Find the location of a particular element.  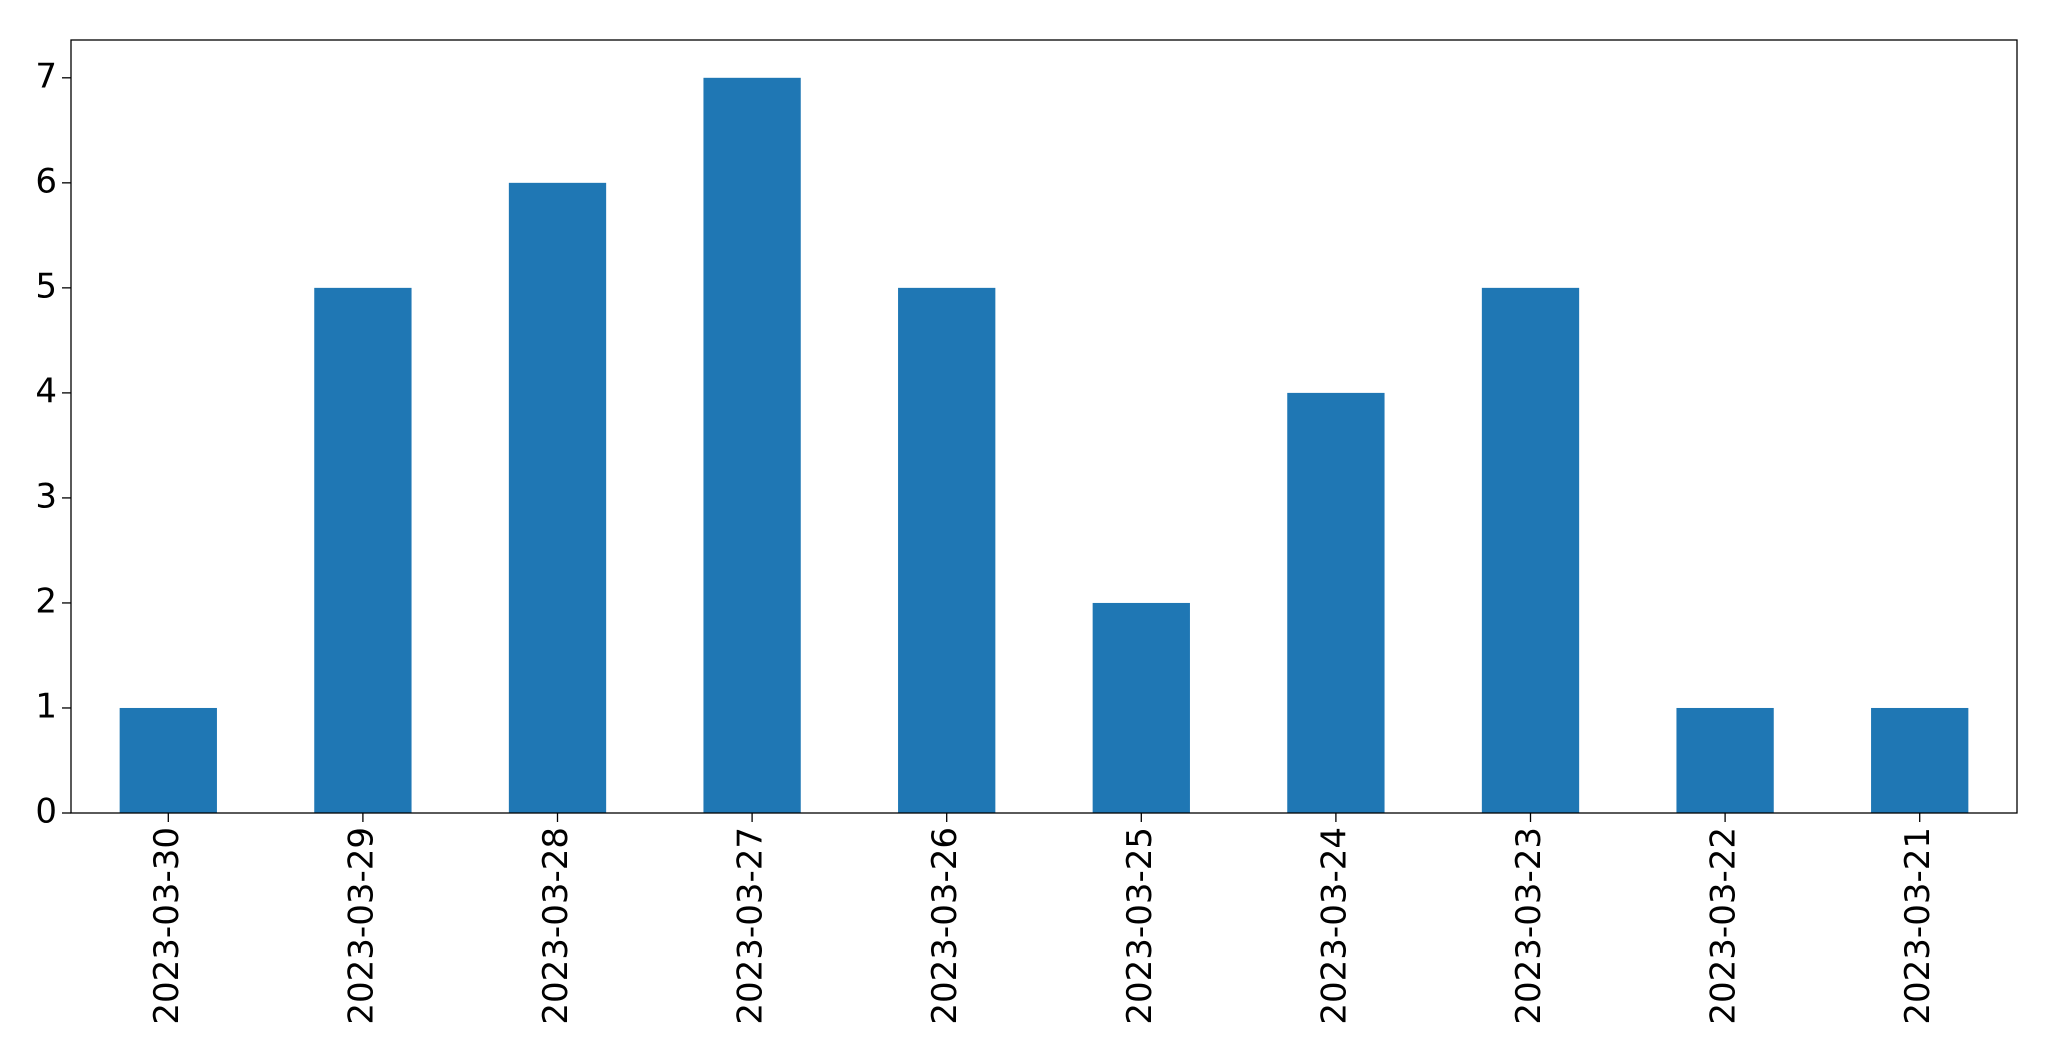

x-tick-label: 2023-03-30 is located at coordinates (167, 926).